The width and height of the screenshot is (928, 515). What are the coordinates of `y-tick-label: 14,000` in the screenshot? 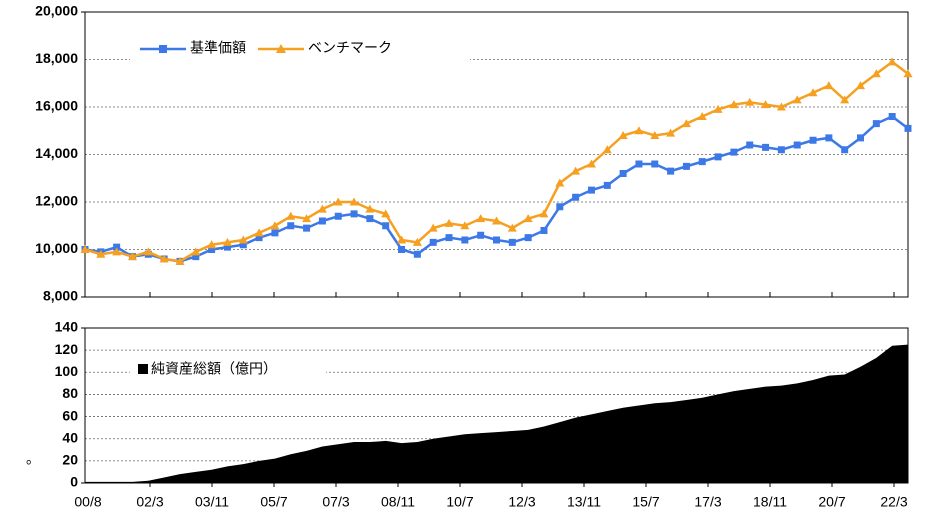 It's located at (56, 153).